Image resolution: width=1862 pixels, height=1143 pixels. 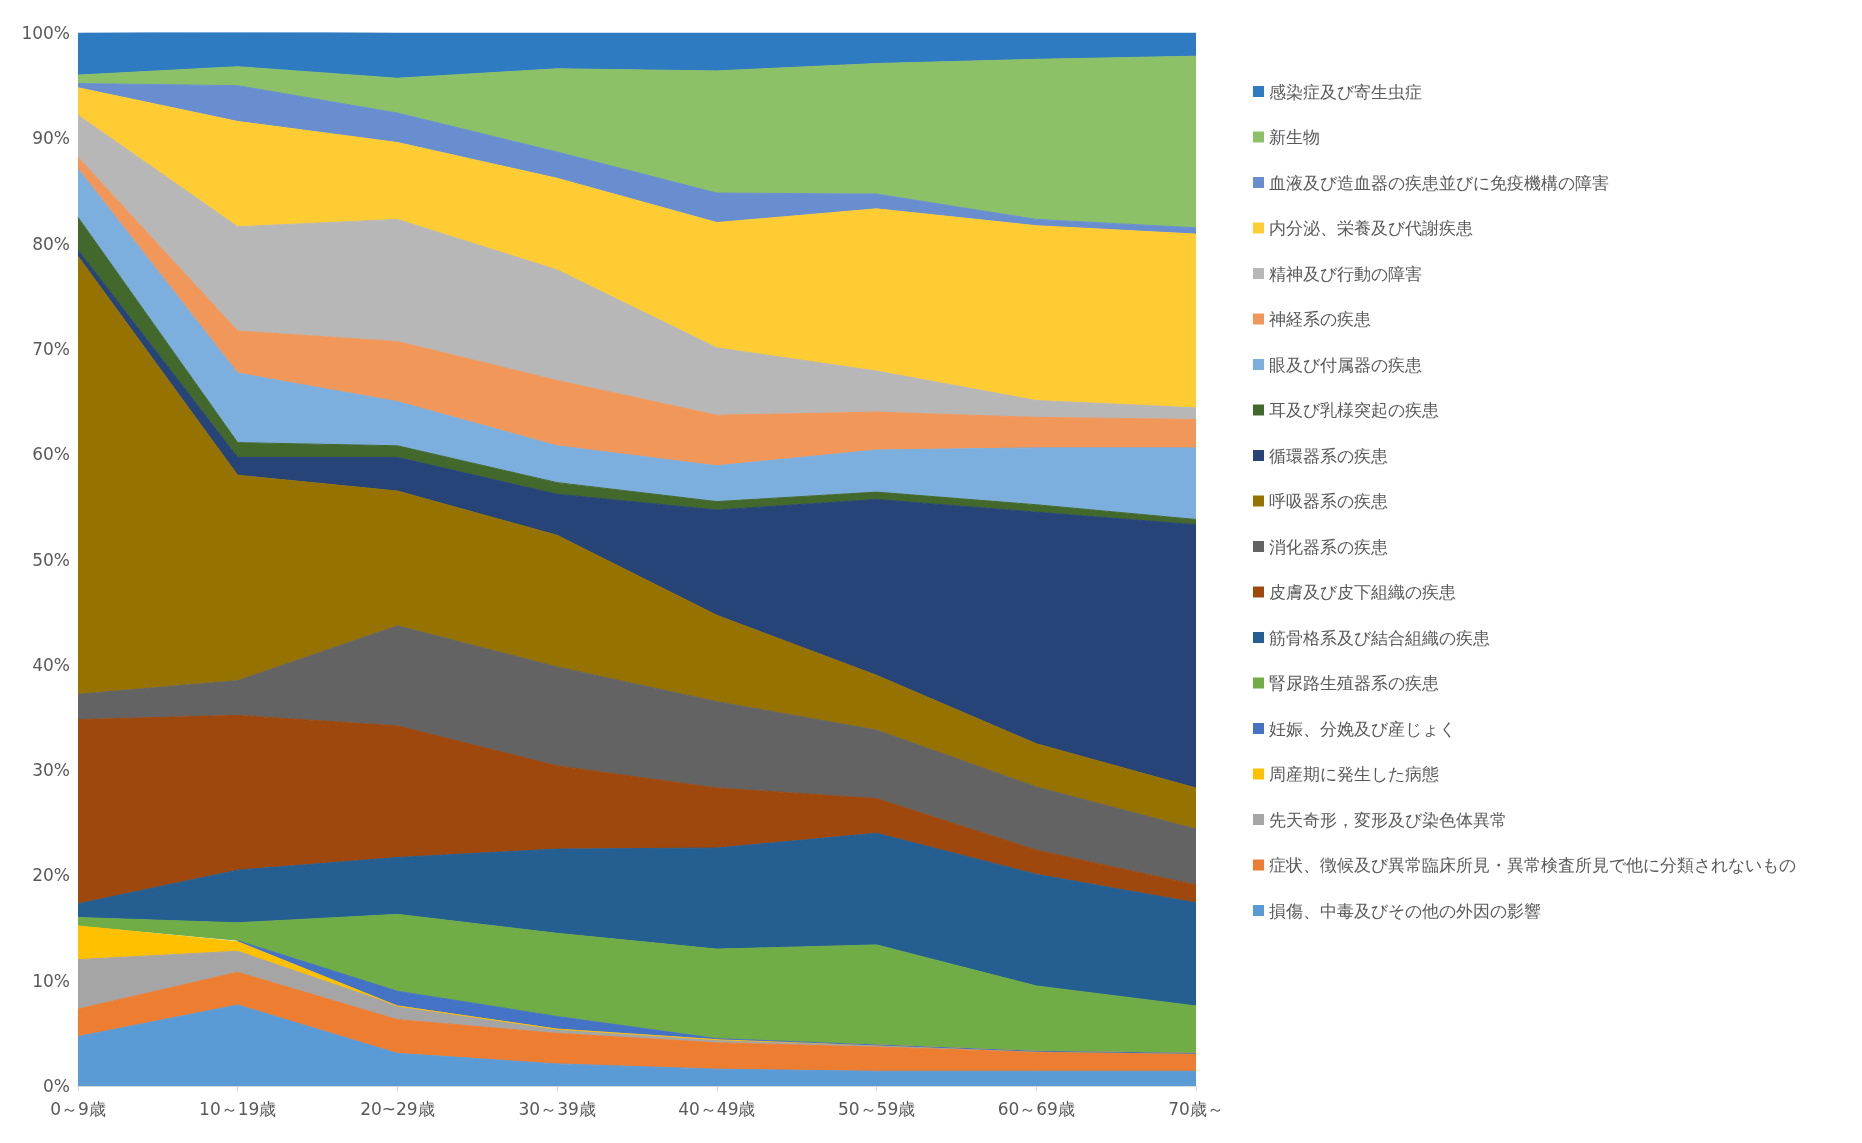 I want to click on legend-label: 感染症及び寄生虫症, so click(x=1345, y=91).